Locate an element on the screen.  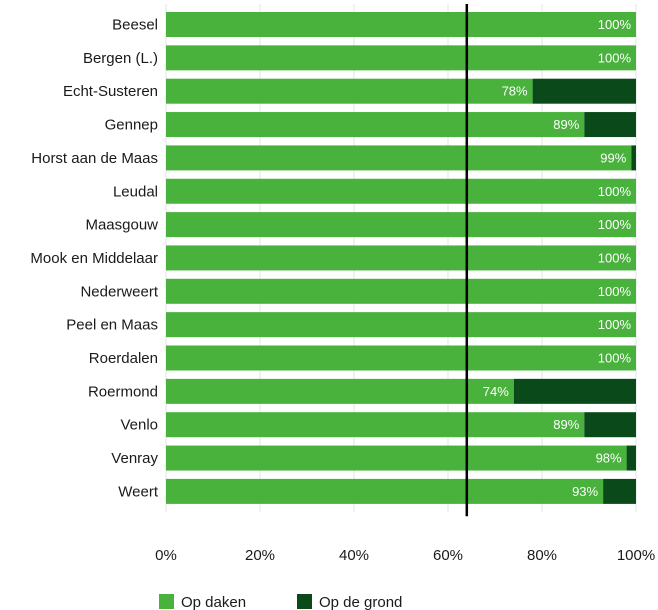
category-label-6: Maasgouw is located at coordinates (121, 225).